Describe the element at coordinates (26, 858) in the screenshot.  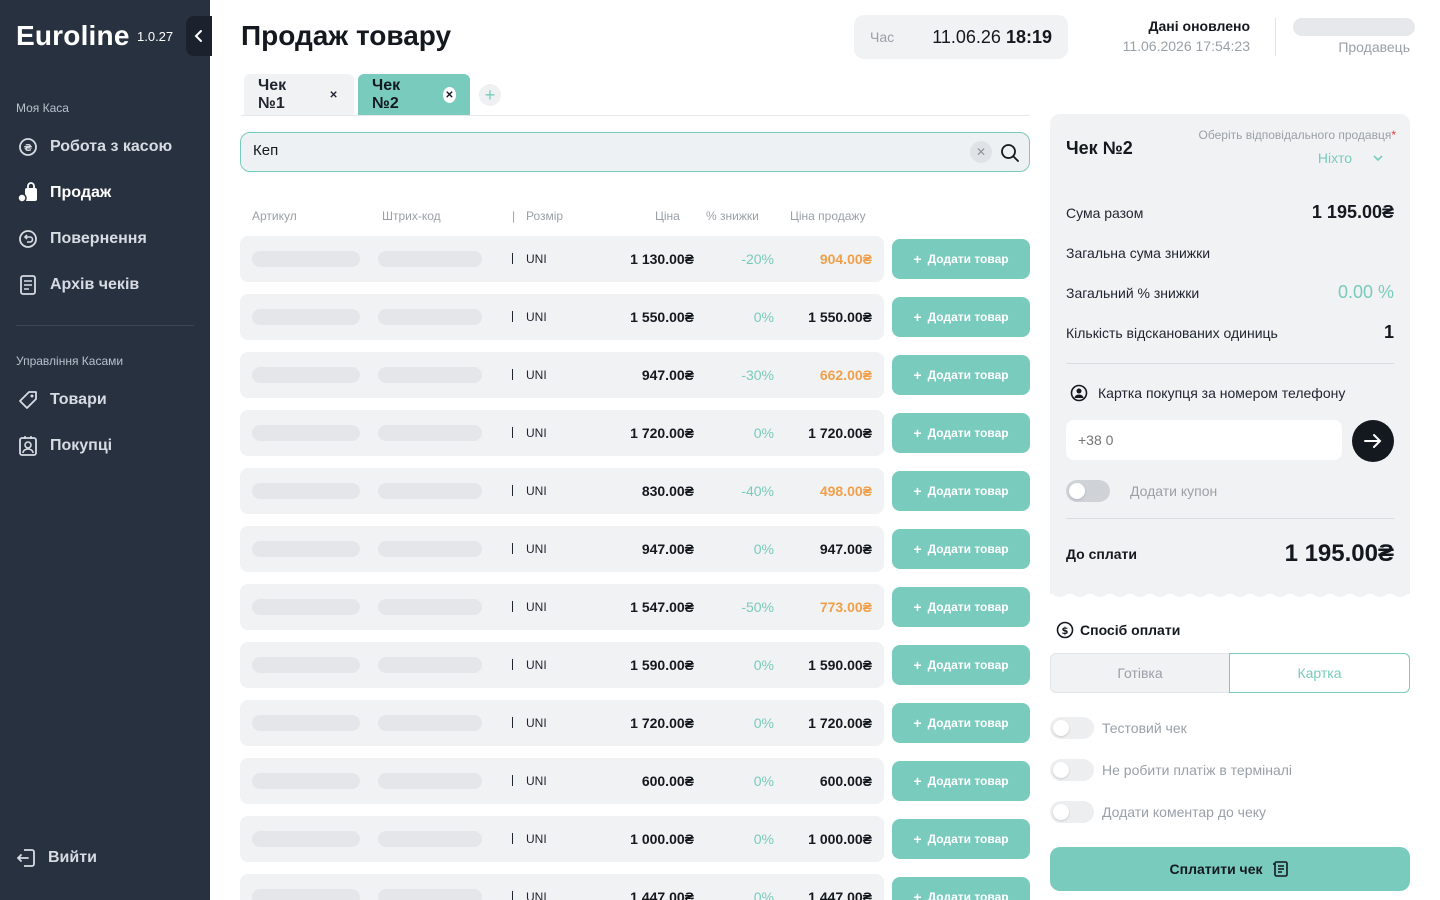
I see `logout-icon` at that location.